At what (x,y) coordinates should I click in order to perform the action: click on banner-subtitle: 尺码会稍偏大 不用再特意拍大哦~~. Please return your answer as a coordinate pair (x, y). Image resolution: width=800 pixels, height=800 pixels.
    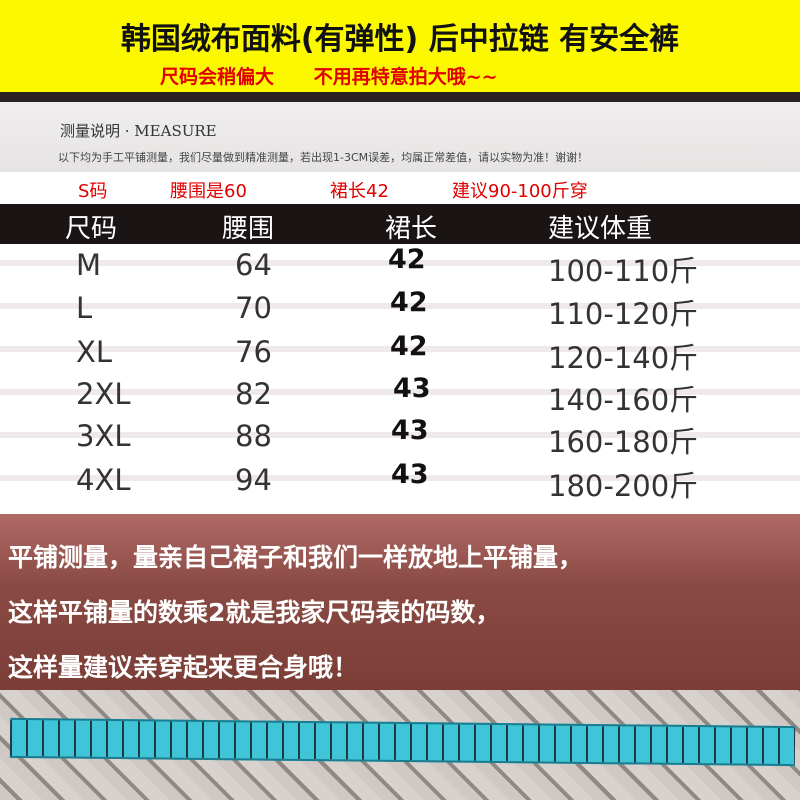
    Looking at the image, I should click on (329, 77).